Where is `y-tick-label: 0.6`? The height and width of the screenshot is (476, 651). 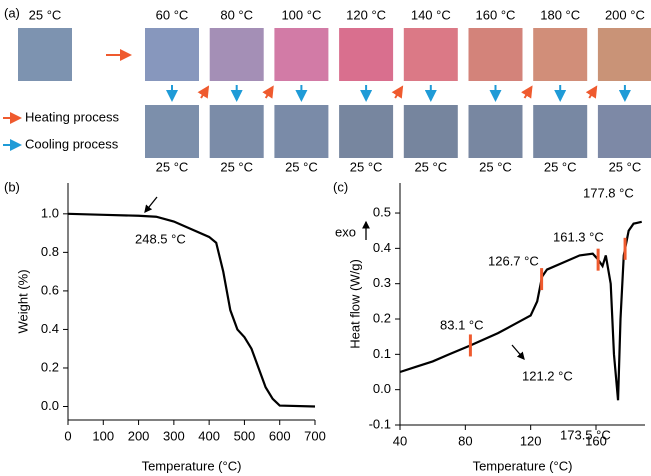 y-tick-label: 0.6 is located at coordinates (50, 289).